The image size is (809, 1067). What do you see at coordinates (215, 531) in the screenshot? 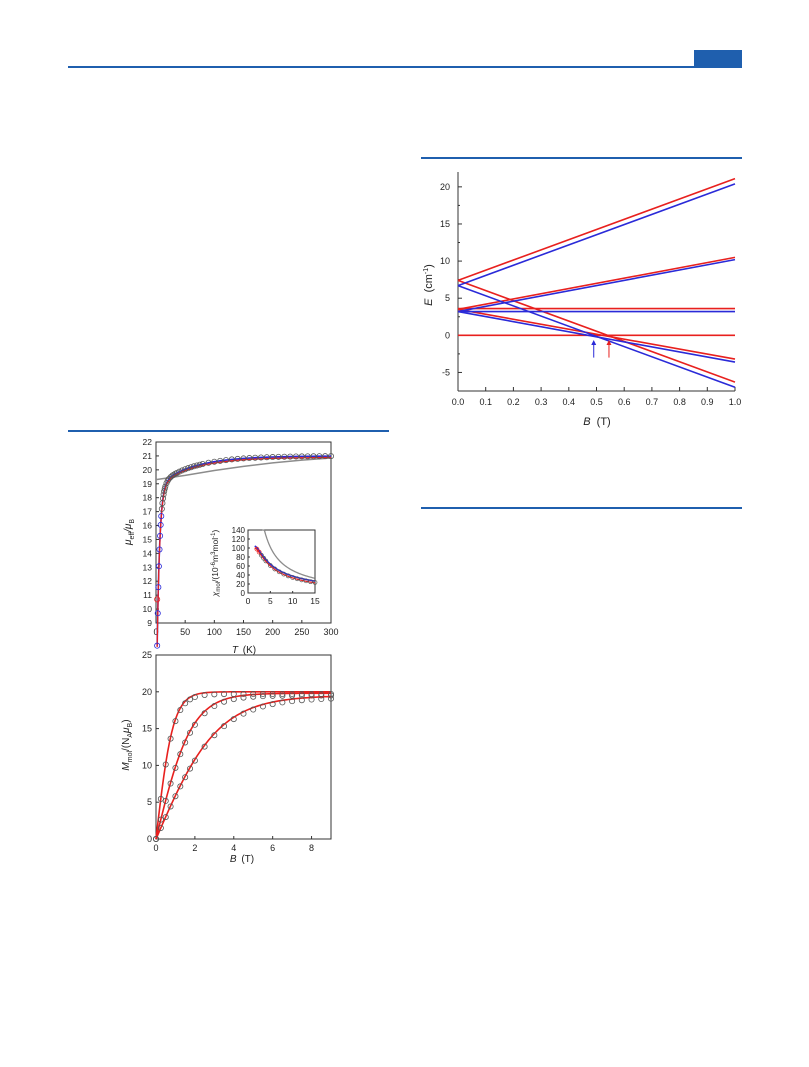
I see `inset-y-close: )` at bounding box center [215, 531].